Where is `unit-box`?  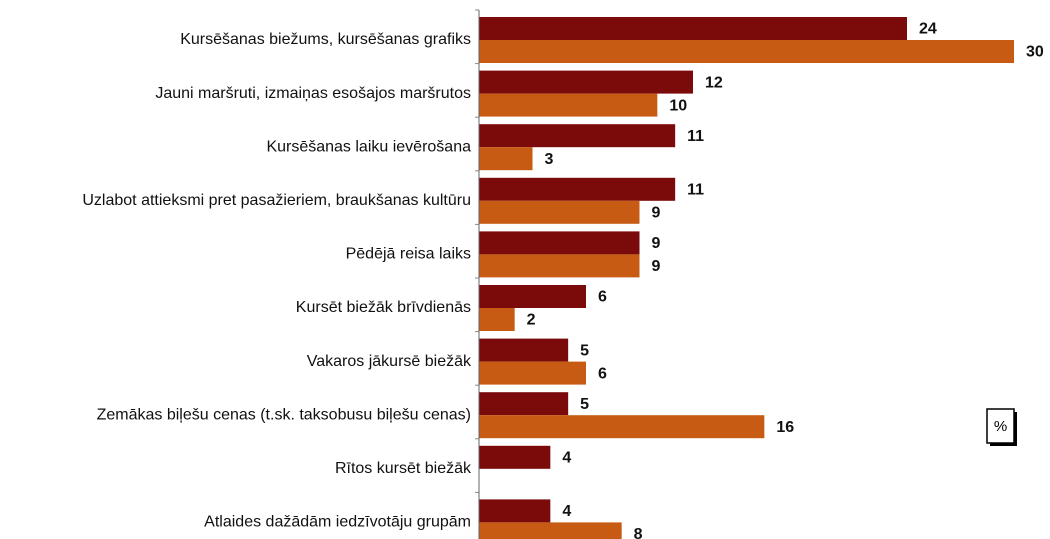
unit-box is located at coordinates (1000, 426).